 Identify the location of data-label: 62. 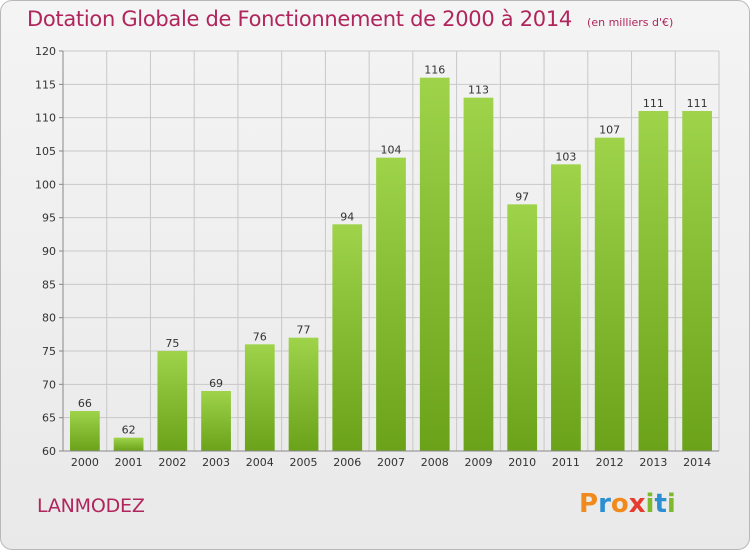
(129, 430).